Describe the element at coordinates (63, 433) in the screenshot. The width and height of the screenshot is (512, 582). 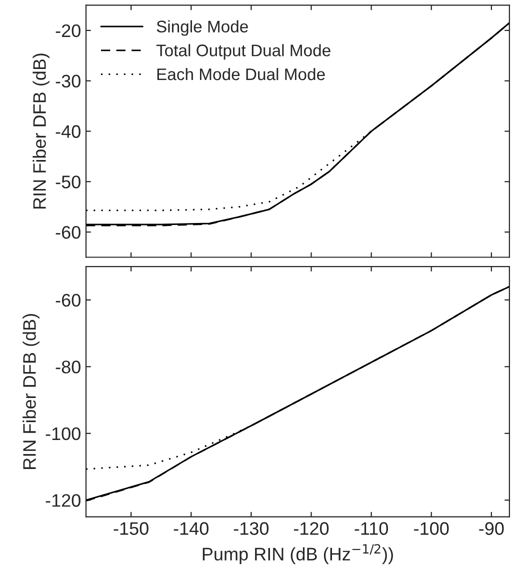
I see `y-tick-label: -100` at that location.